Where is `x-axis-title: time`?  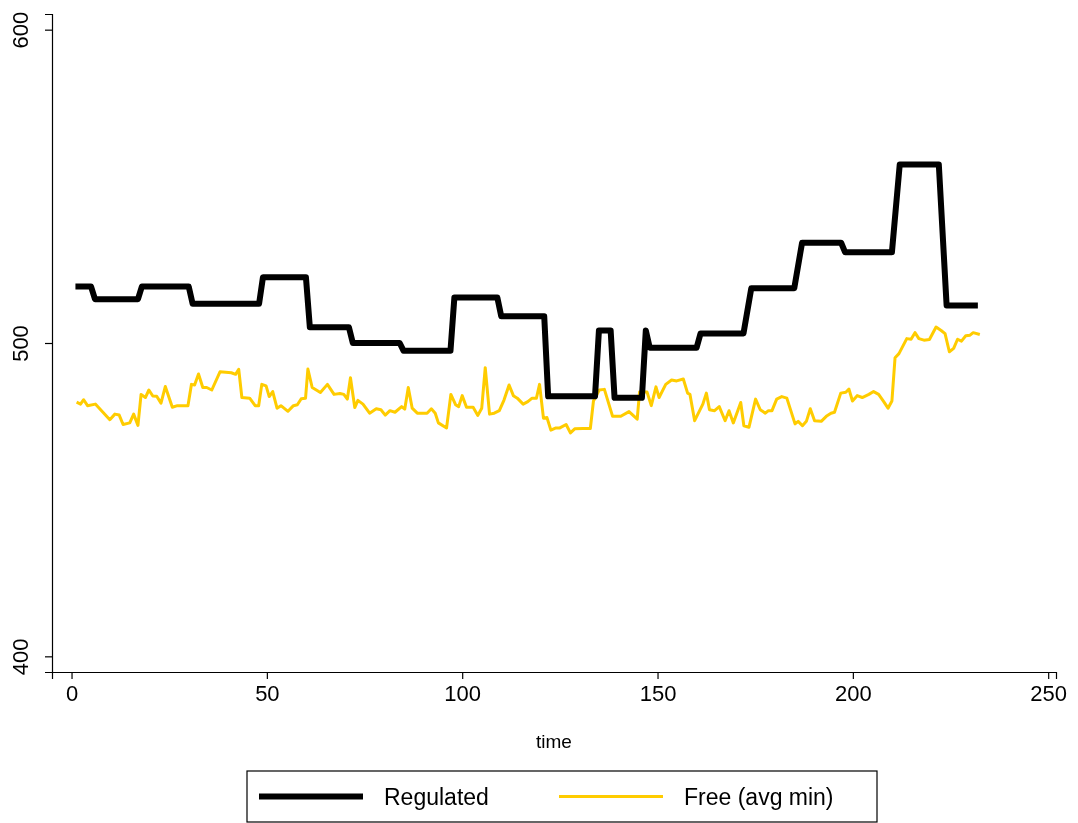 x-axis-title: time is located at coordinates (554, 741).